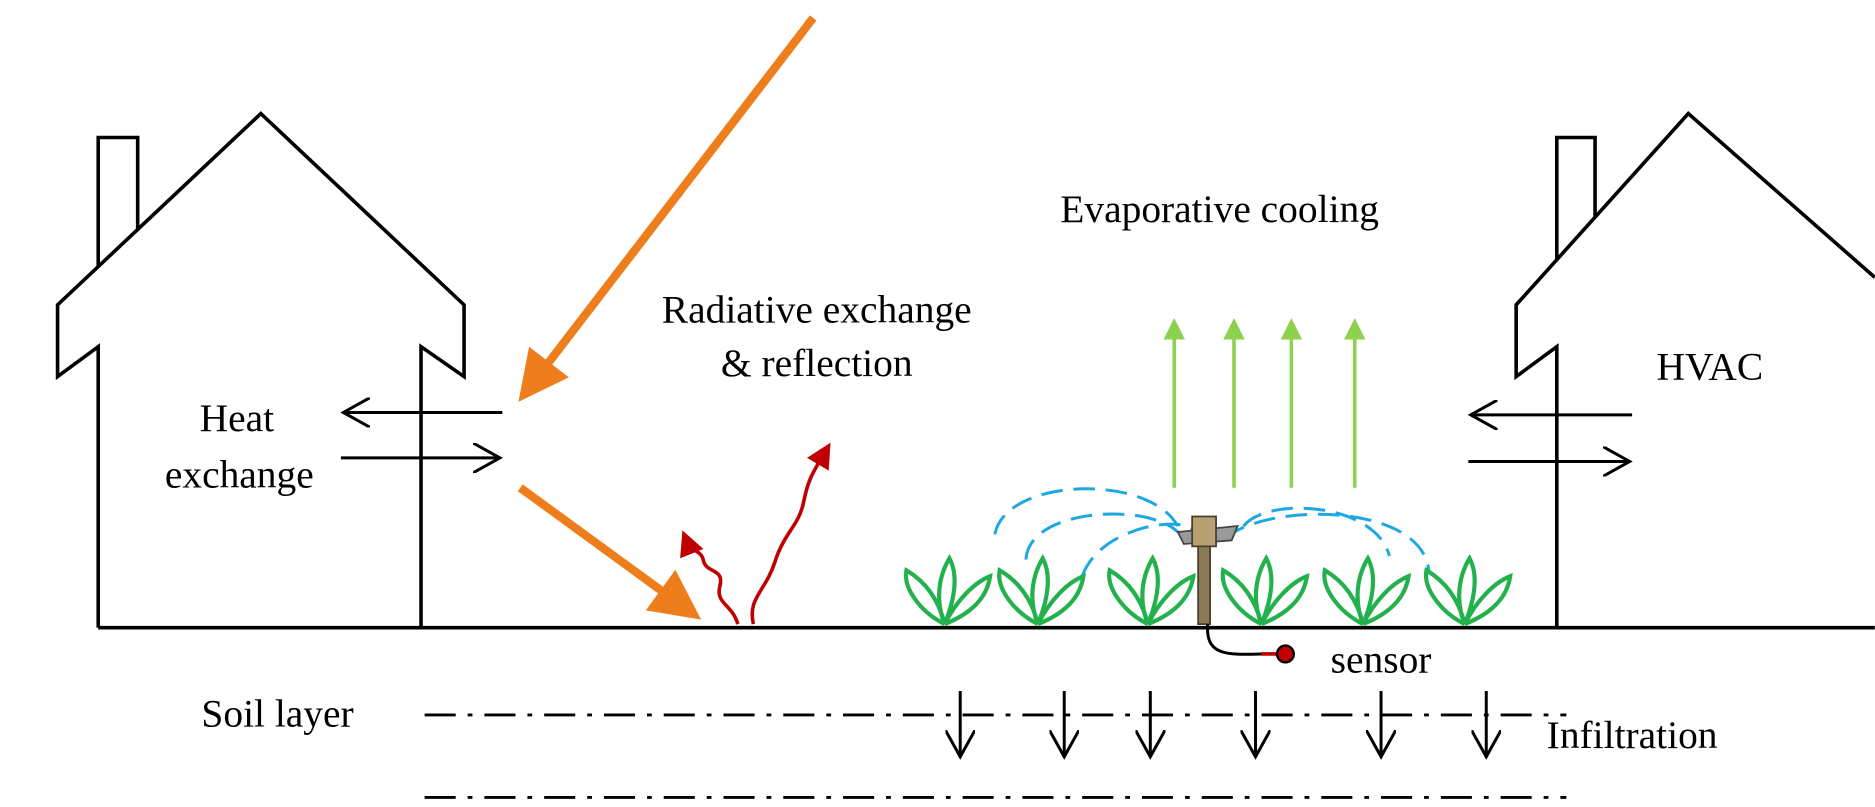 Image resolution: width=1875 pixels, height=807 pixels. Describe the element at coordinates (1381, 660) in the screenshot. I see `label: sensor` at that location.